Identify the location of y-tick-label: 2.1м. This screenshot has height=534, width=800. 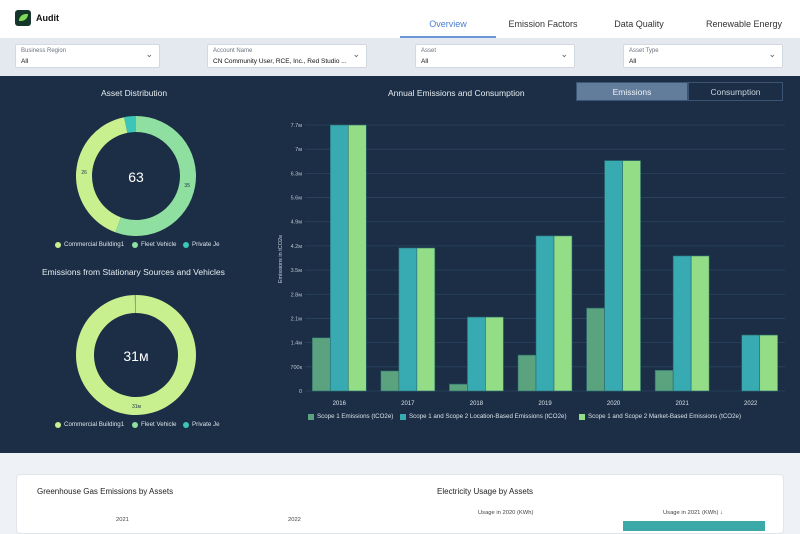
(297, 319).